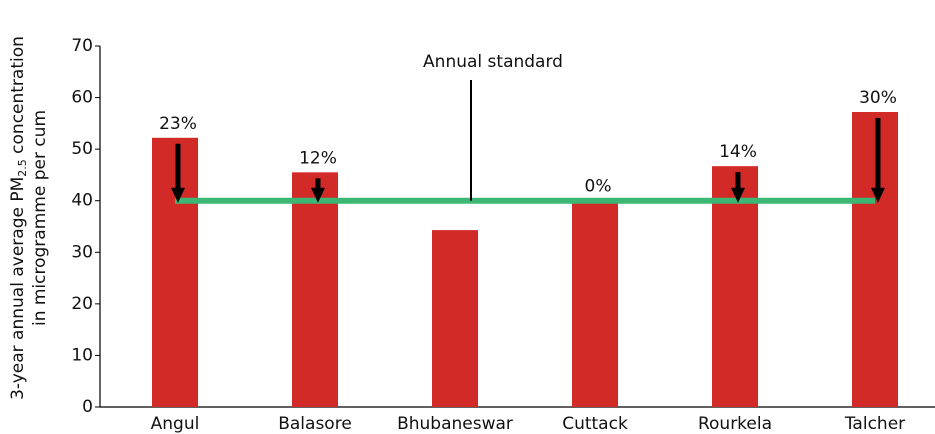  Describe the element at coordinates (493, 62) in the screenshot. I see `standard-label: Annual standard` at that location.